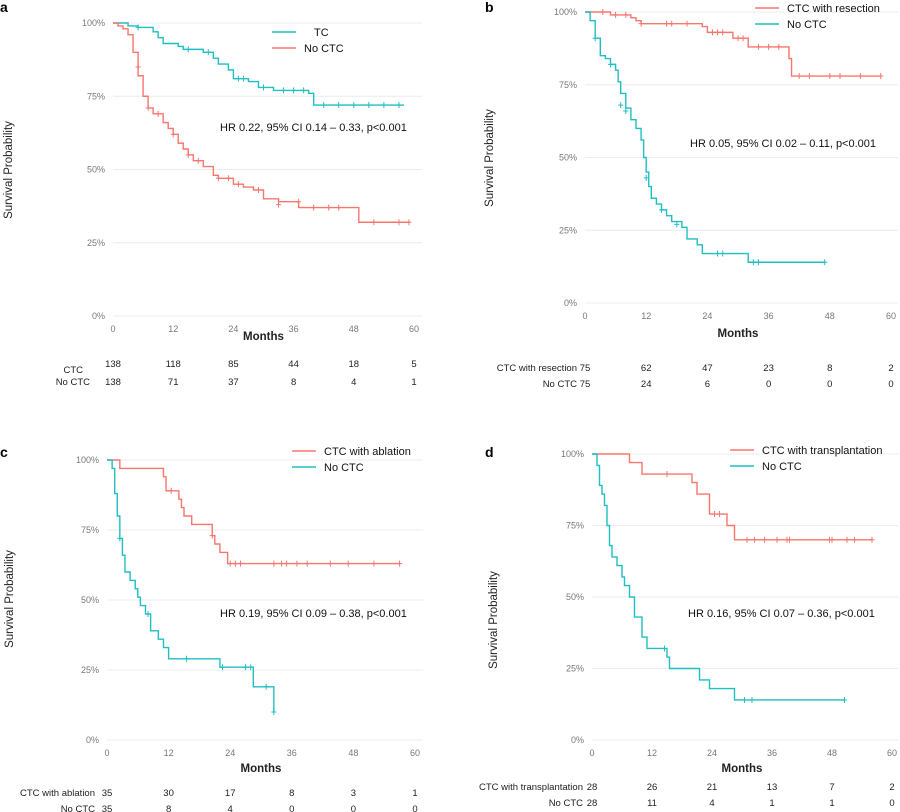 The image size is (900, 812). Describe the element at coordinates (489, 452) in the screenshot. I see `panel-label: d` at that location.